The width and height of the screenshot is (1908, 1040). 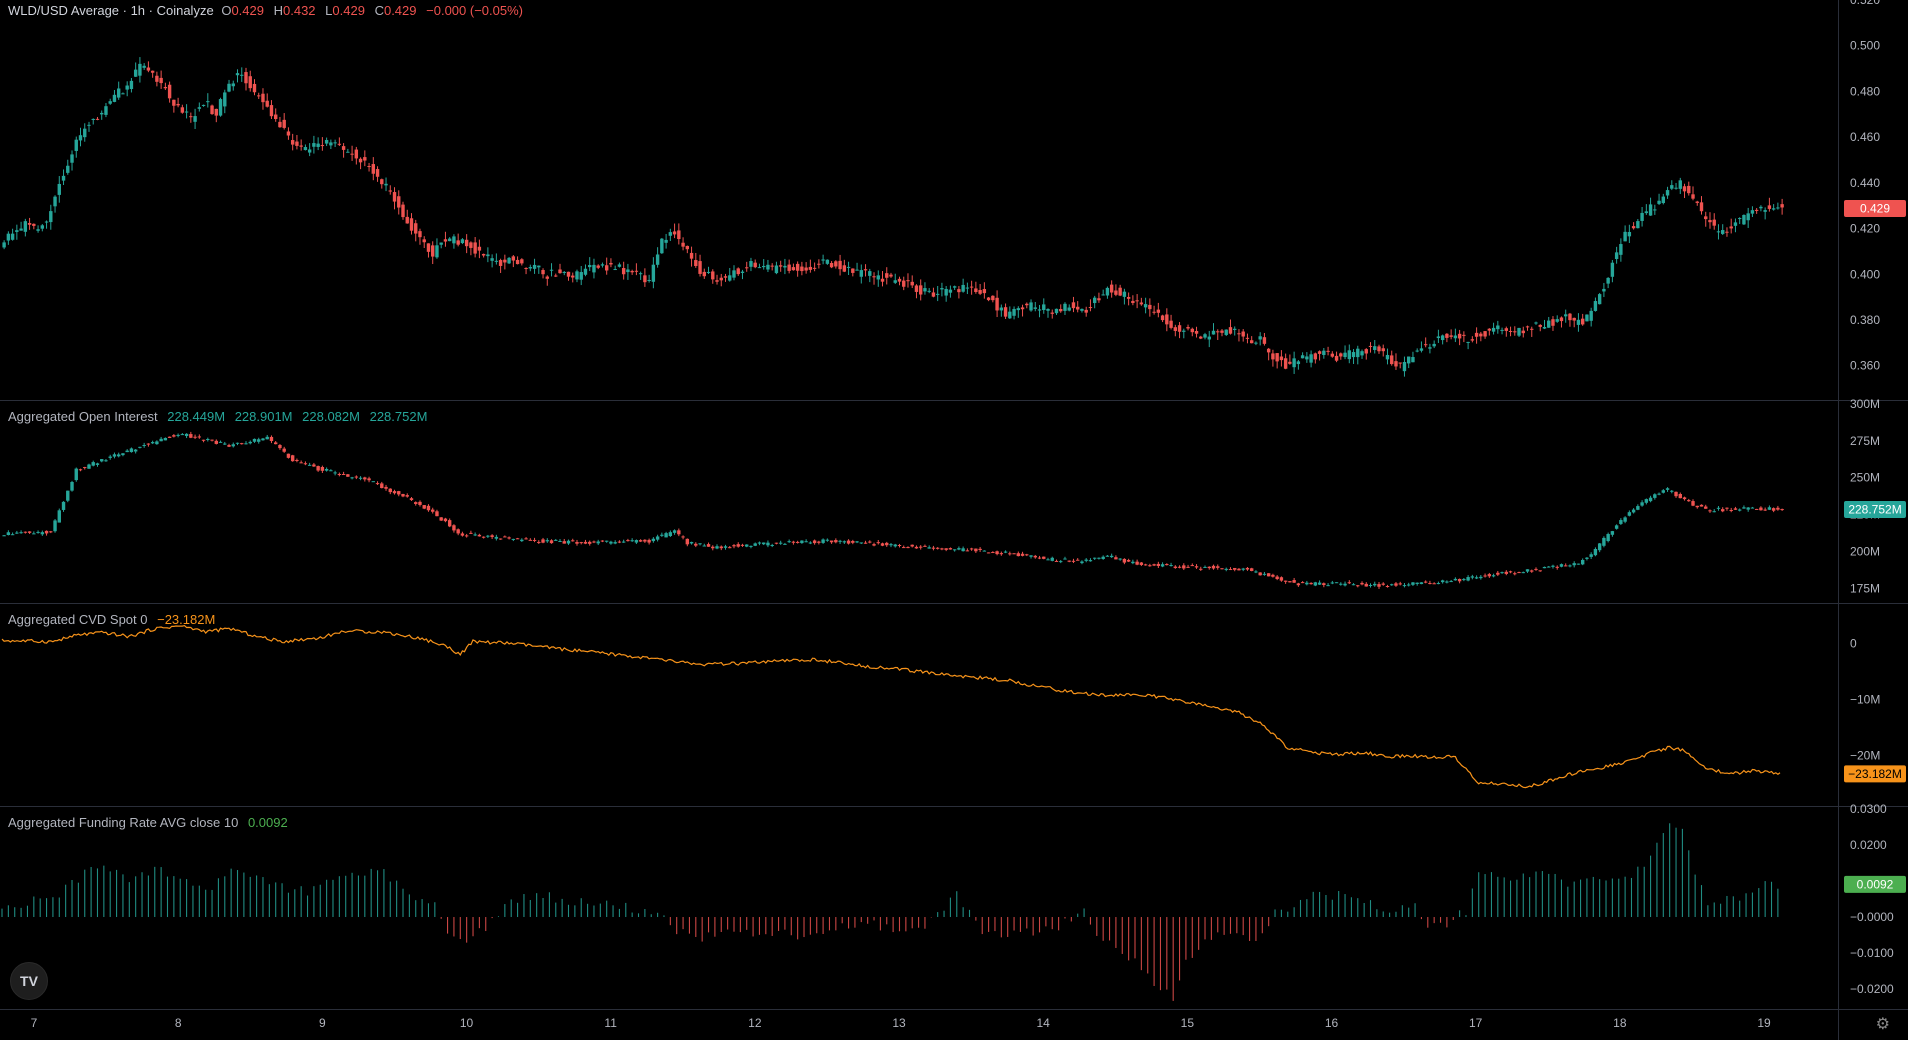 I want to click on x-tick-label: 19, so click(x=1764, y=1023).